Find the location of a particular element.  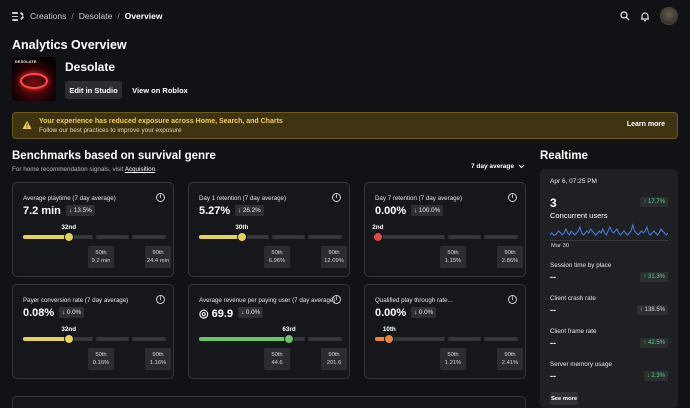

learn-more-button: Learn more is located at coordinates (645, 124).